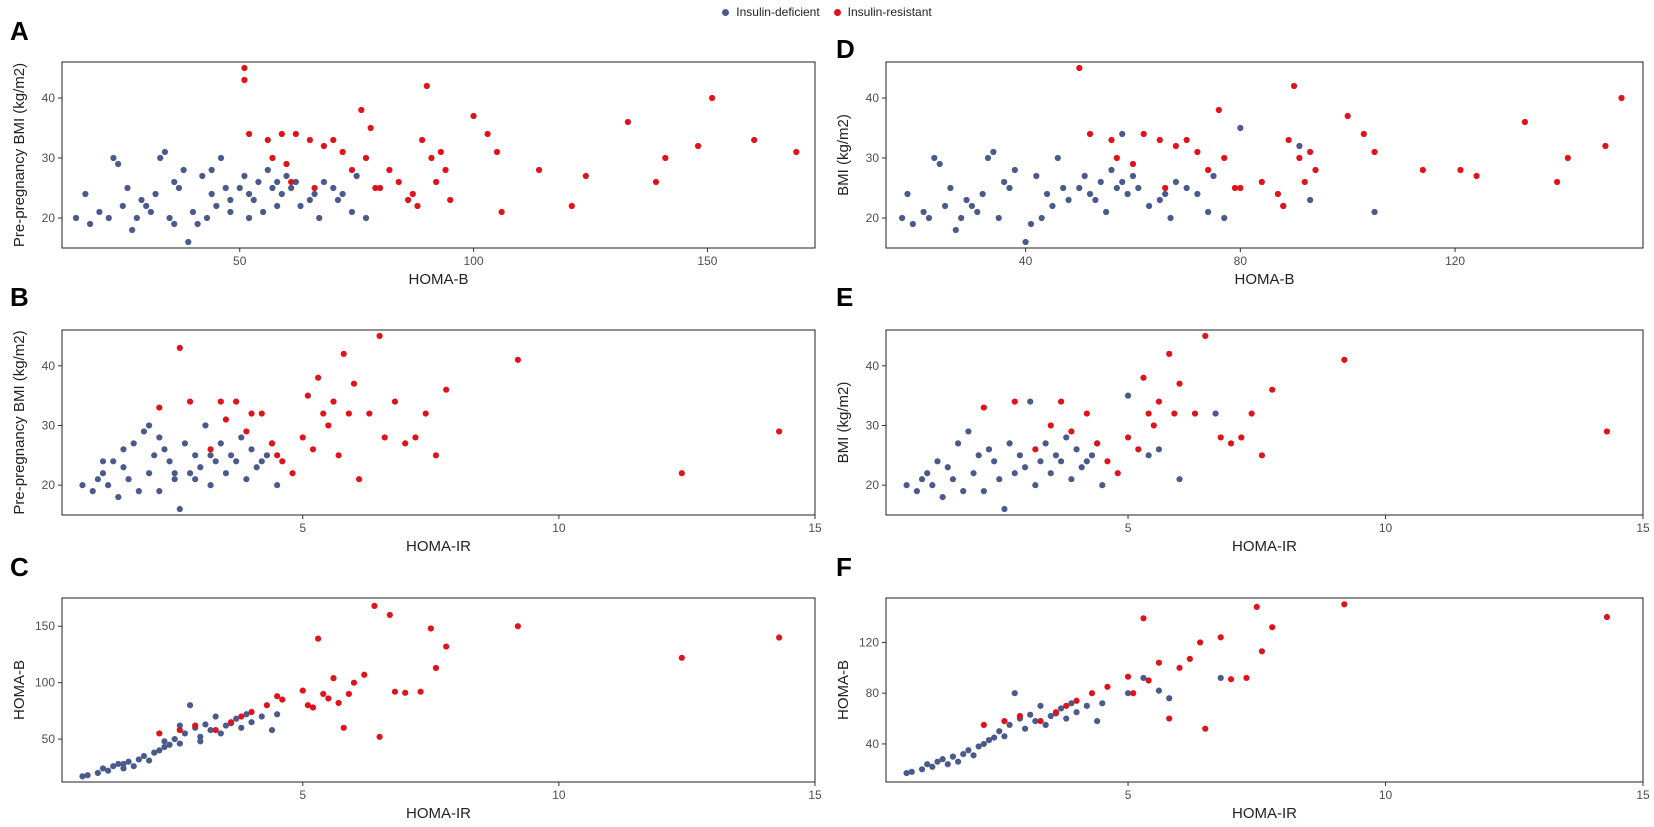 The image size is (1654, 827). Describe the element at coordinates (559, 528) in the screenshot. I see `x-tick-label-b-1: 10` at that location.